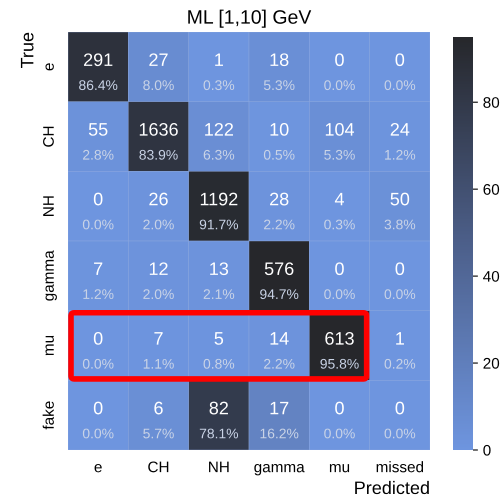 The height and width of the screenshot is (500, 500). Describe the element at coordinates (98, 468) in the screenshot. I see `x-tick-label: e` at that location.